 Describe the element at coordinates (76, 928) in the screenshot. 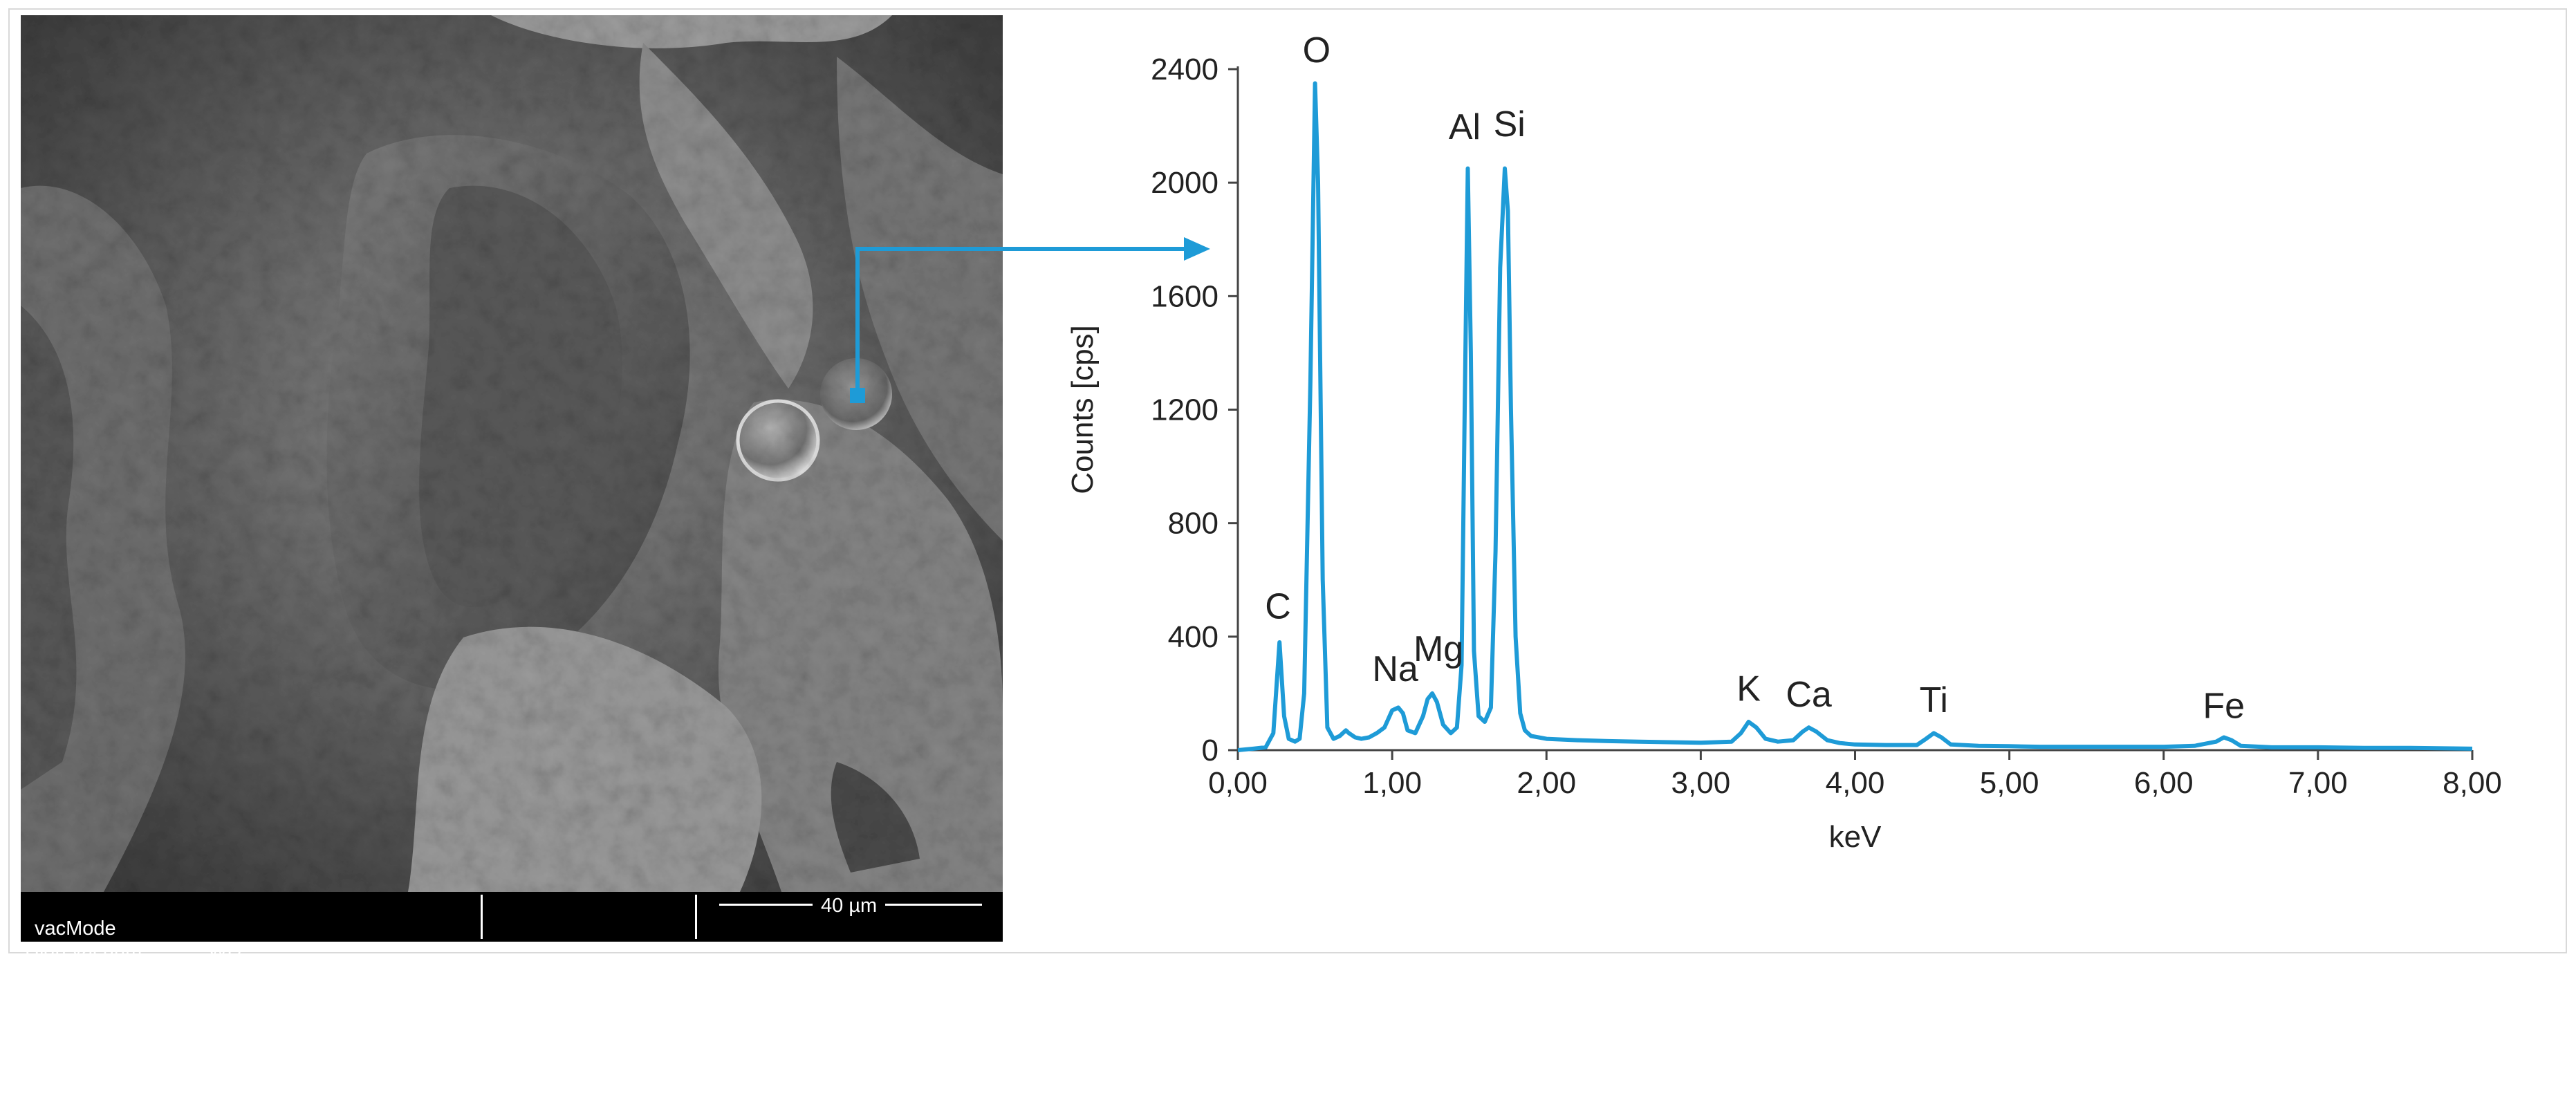

I see `info-header-vacmode: vacMode` at that location.